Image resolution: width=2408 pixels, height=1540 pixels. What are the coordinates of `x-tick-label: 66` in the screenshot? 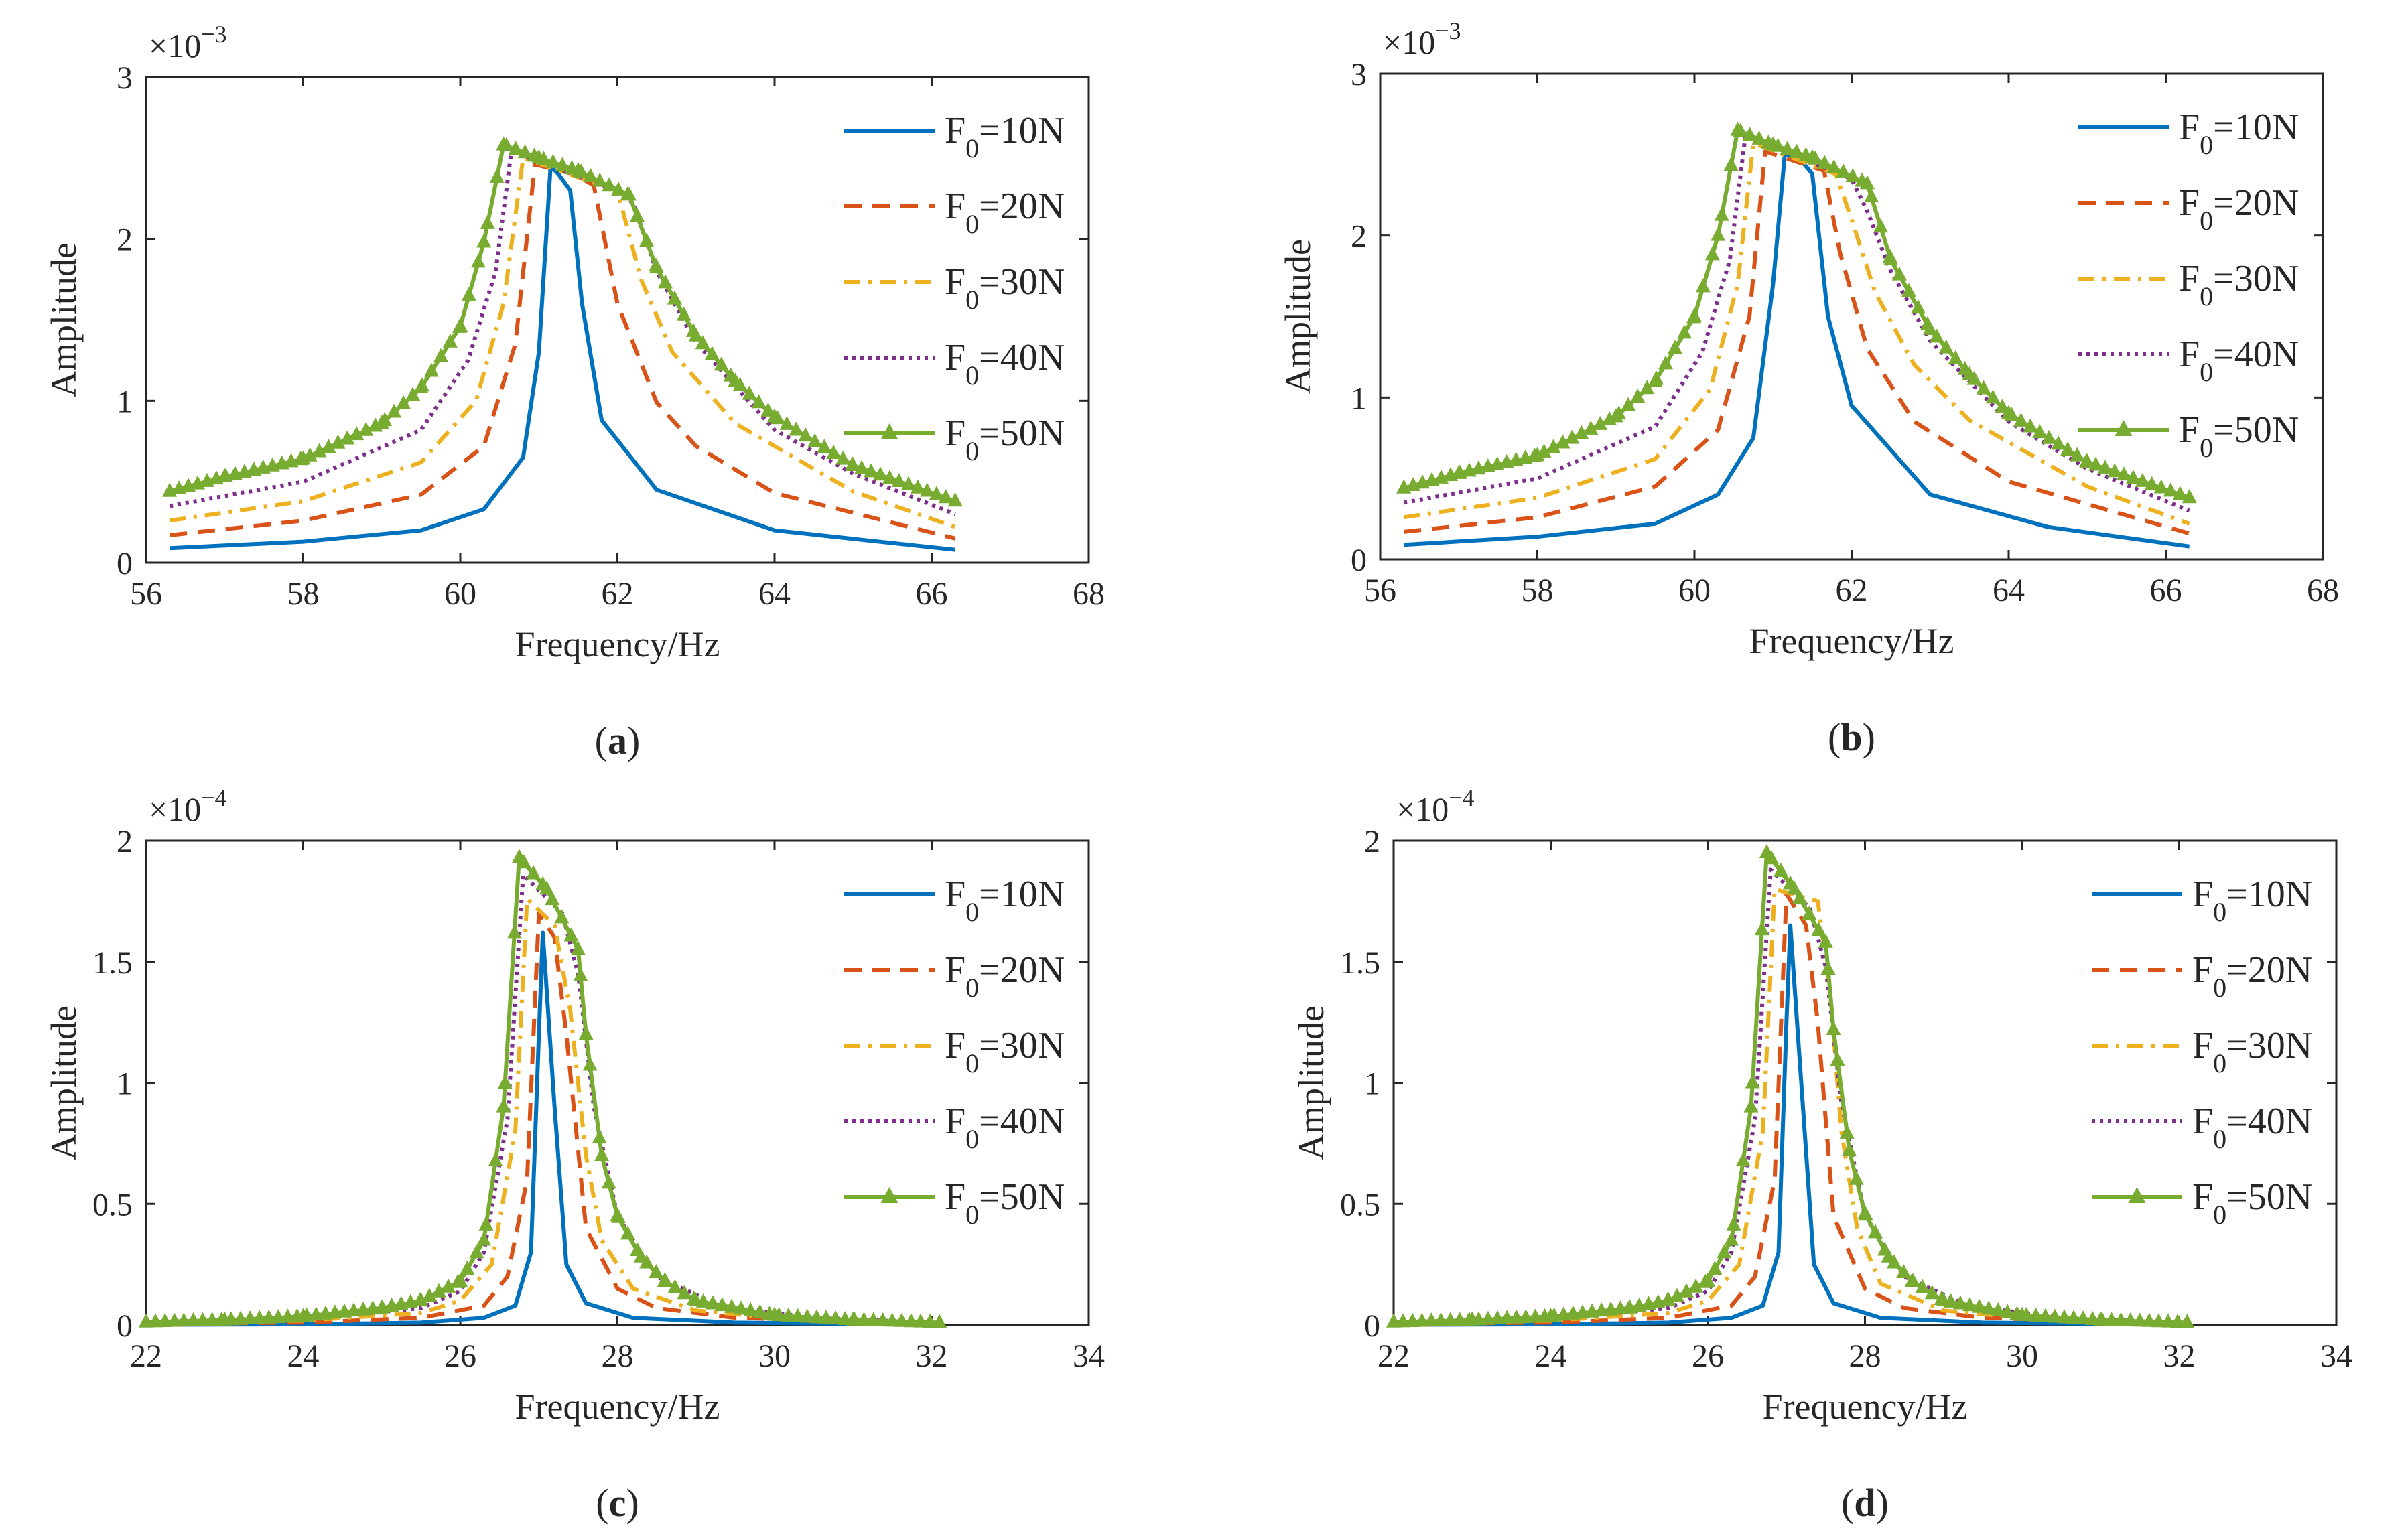 It's located at (2166, 590).